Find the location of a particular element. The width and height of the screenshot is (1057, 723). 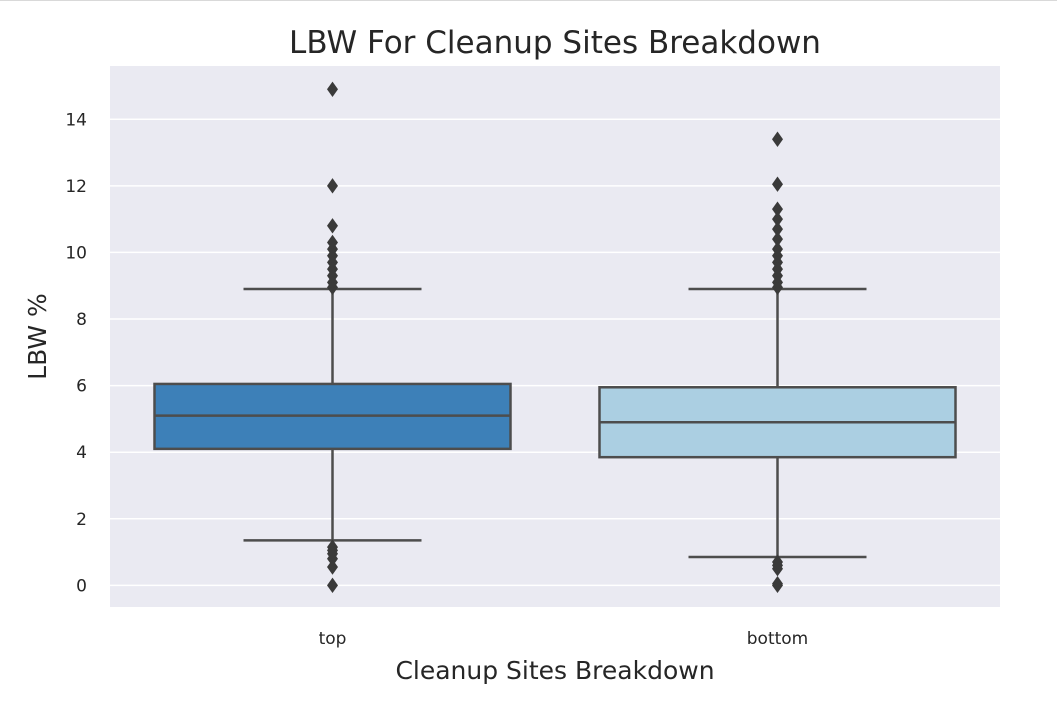

y-axis-label: LBW % is located at coordinates (37, 336).